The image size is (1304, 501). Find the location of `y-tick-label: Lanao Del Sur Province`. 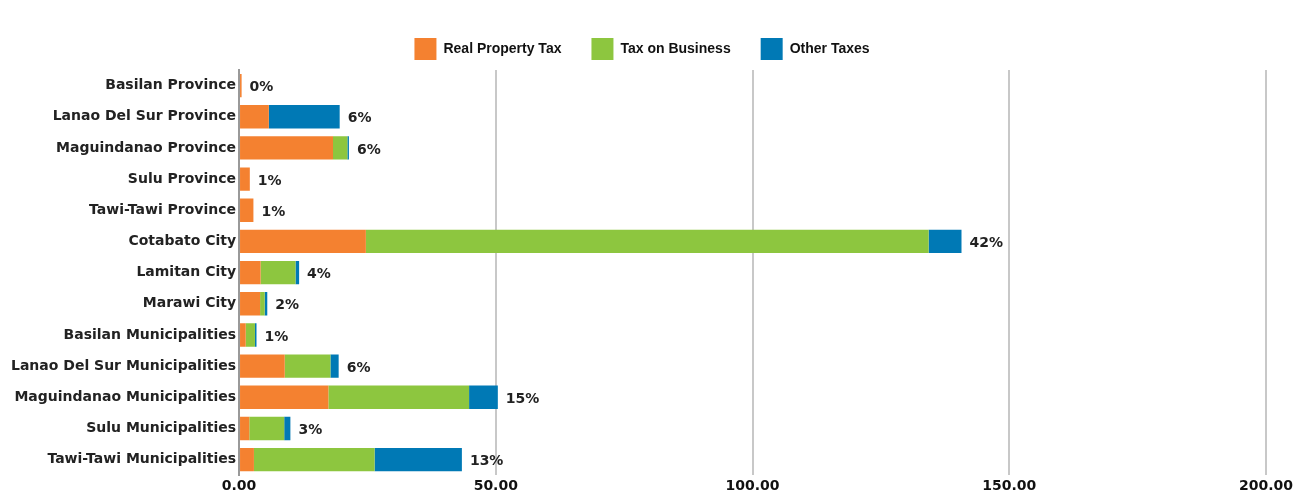

y-tick-label: Lanao Del Sur Province is located at coordinates (144, 115).